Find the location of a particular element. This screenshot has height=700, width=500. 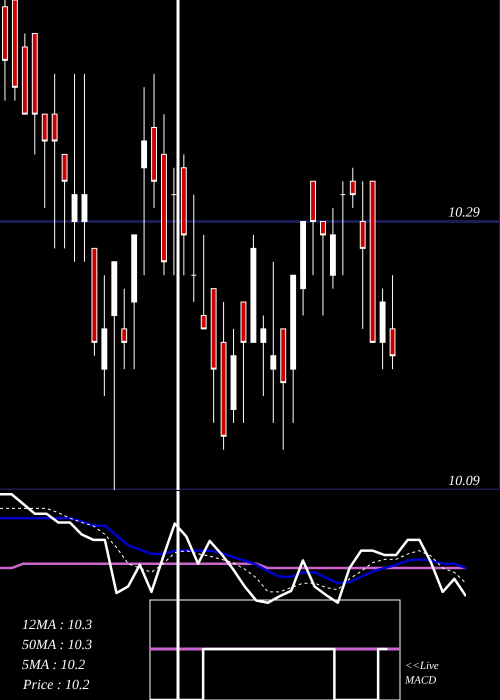

text: 5MA : 10.2 is located at coordinates (54, 665).